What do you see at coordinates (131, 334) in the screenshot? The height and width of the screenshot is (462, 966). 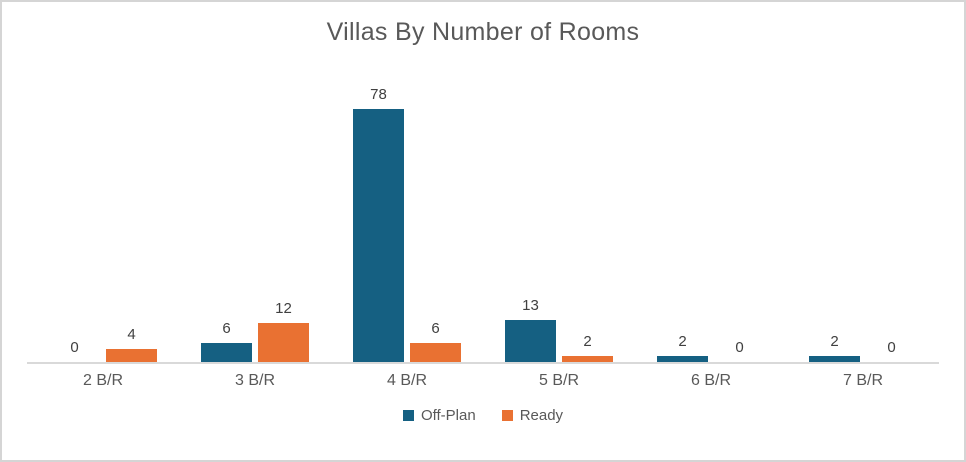 I see `bar-value-label-ready-2-b-r: 4` at bounding box center [131, 334].